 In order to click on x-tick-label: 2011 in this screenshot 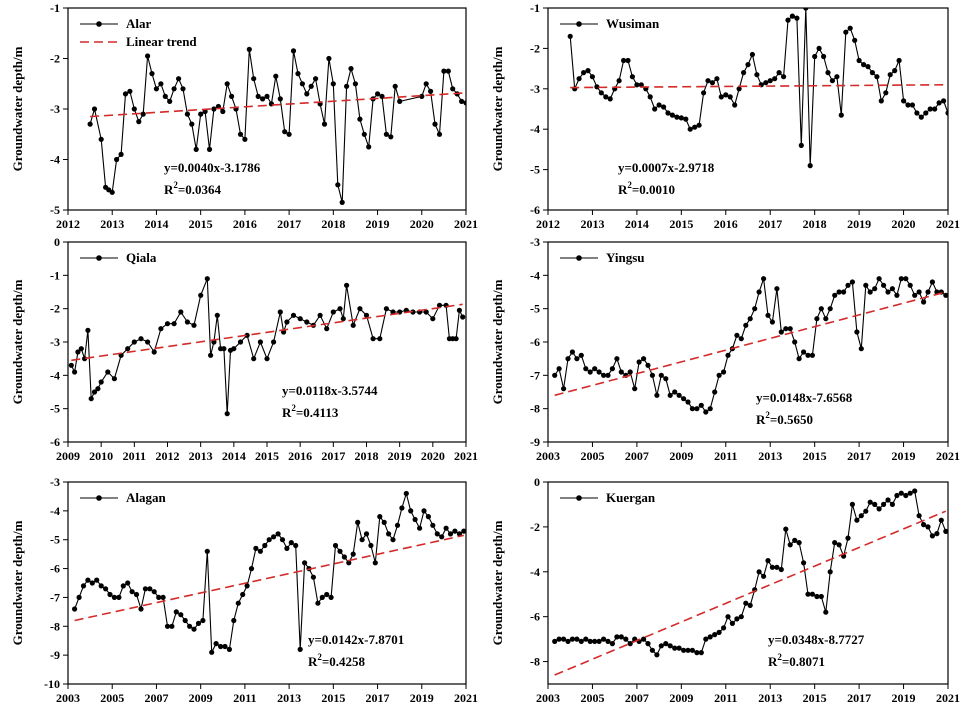, I will do `click(725, 698)`.